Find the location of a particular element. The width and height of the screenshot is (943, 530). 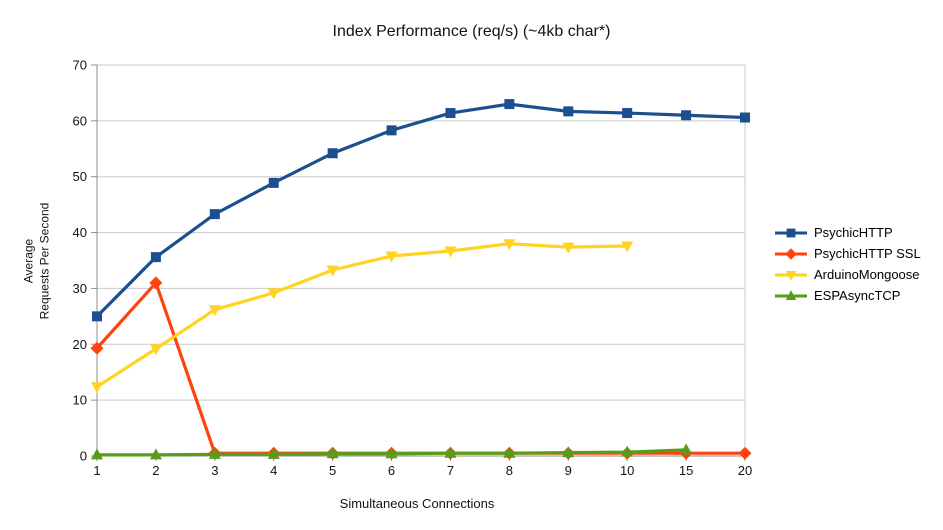

x-axis-title: Simultaneous Connections is located at coordinates (417, 503).